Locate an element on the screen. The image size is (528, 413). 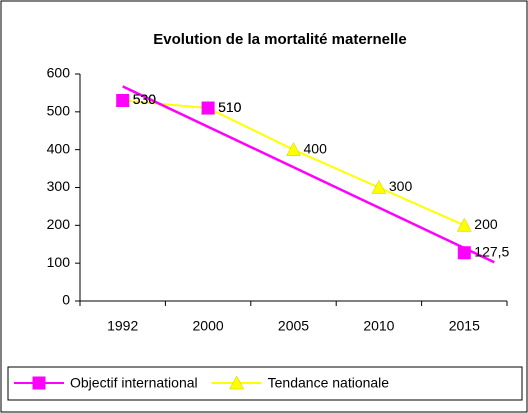
y-tick-label: 200 is located at coordinates (59, 224).